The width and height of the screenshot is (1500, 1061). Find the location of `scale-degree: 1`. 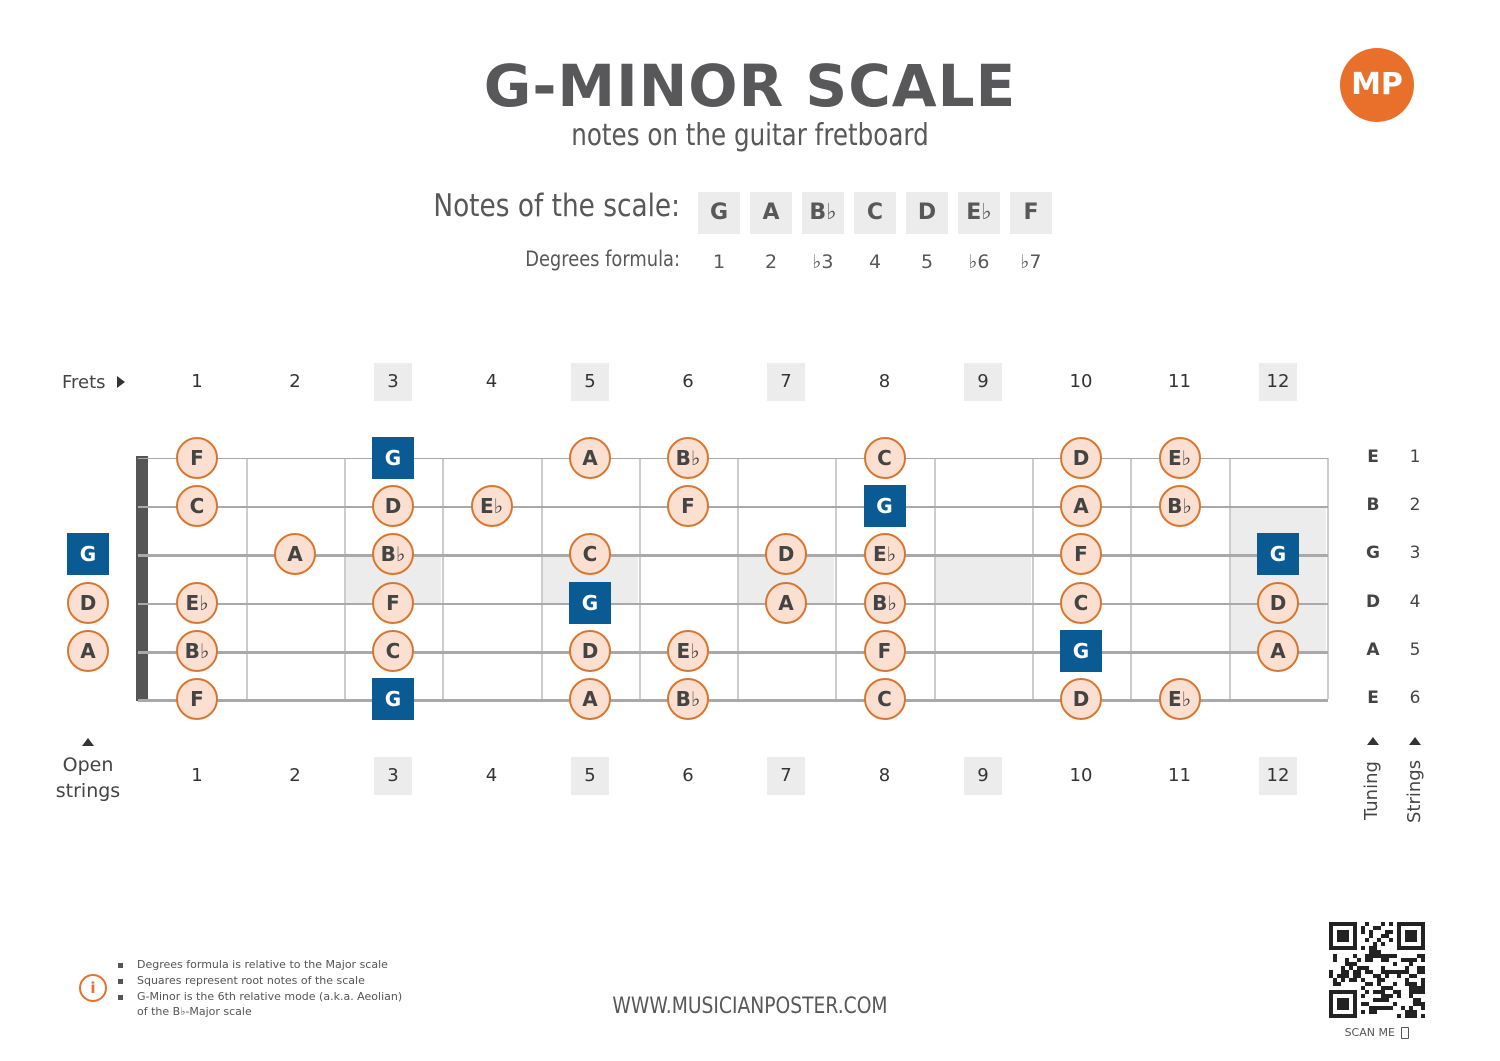

scale-degree: 1 is located at coordinates (719, 262).